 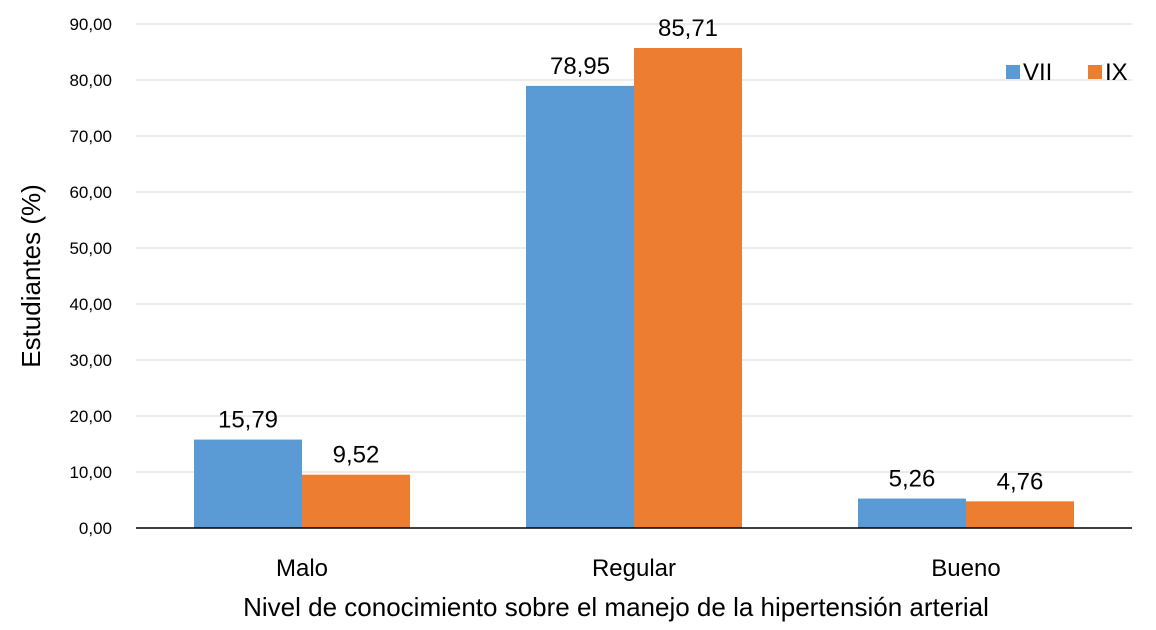 What do you see at coordinates (90, 80) in the screenshot?
I see `y-tick-label: 80,00` at bounding box center [90, 80].